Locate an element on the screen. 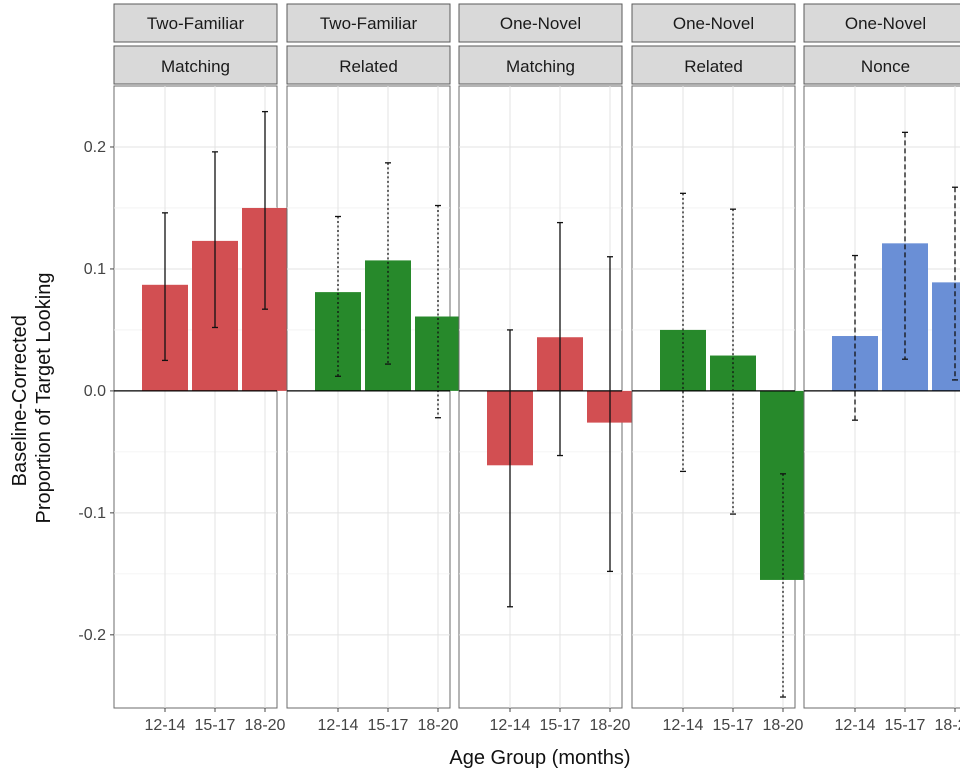 This screenshot has height=777, width=960. y-tick-label: 0.0 is located at coordinates (95, 391).